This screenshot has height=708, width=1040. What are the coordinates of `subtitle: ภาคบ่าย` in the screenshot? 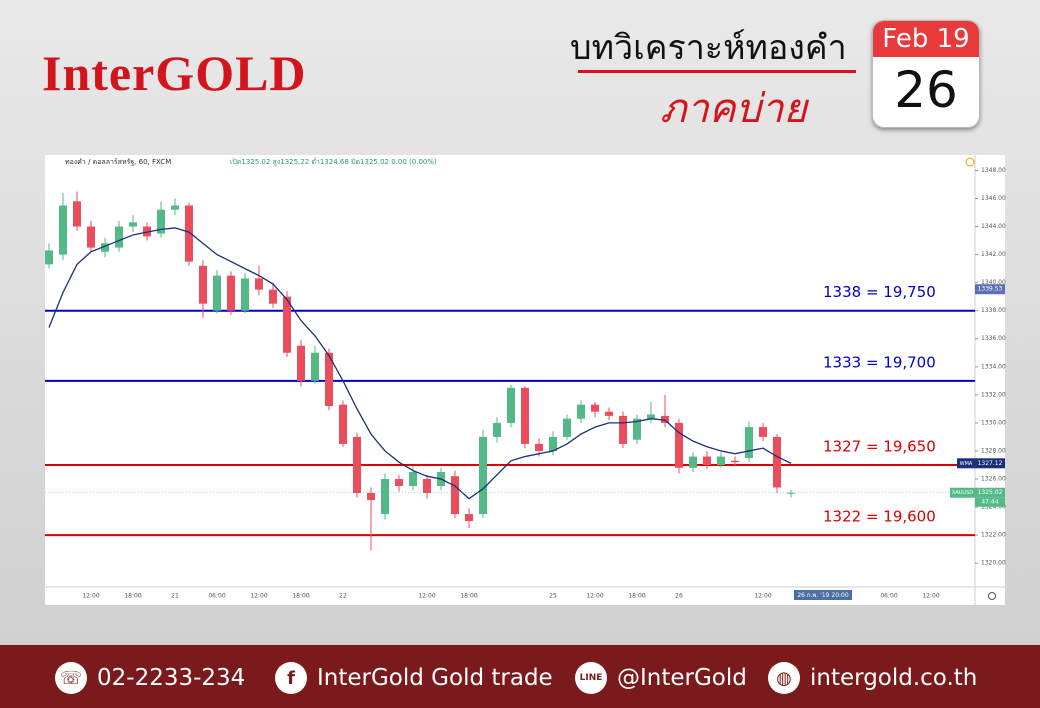 It's located at (733, 109).